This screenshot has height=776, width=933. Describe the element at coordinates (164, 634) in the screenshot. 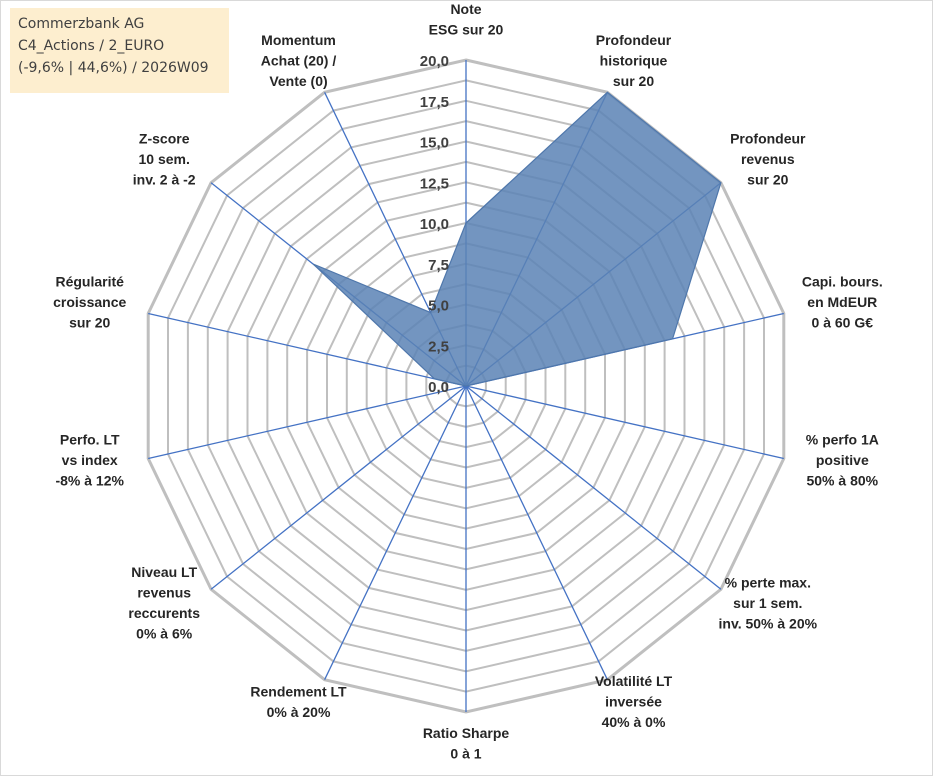

I see `axis-label-line: 0% à 6%` at that location.